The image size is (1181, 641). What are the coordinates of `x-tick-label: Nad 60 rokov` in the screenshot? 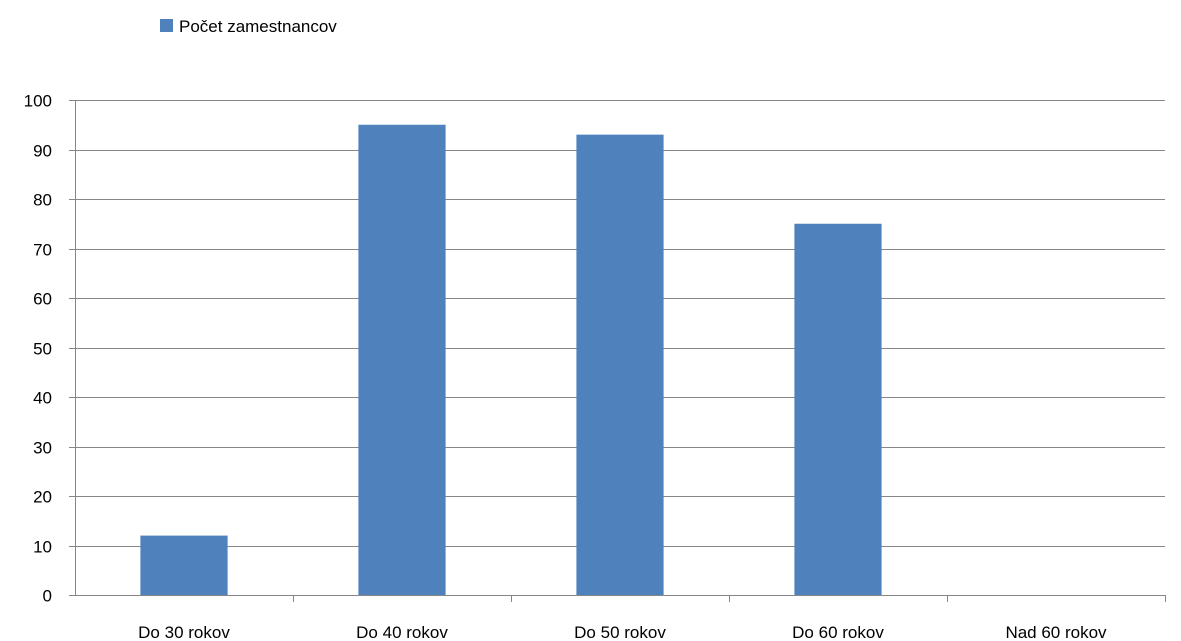 It's located at (1056, 632).